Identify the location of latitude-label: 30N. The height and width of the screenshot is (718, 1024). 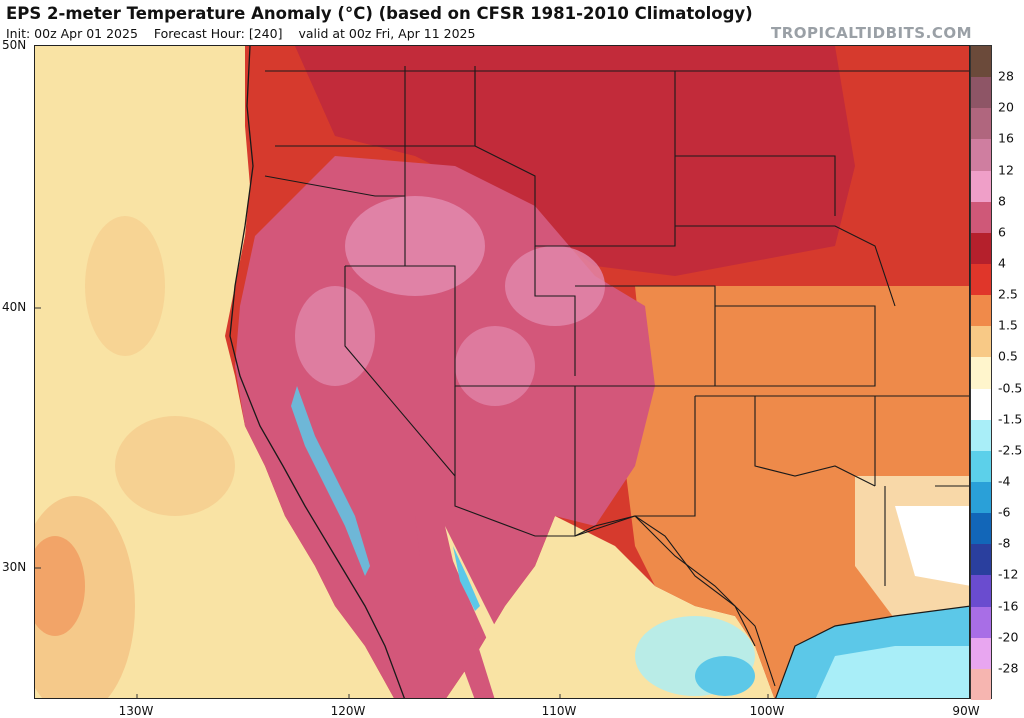
(14, 567).